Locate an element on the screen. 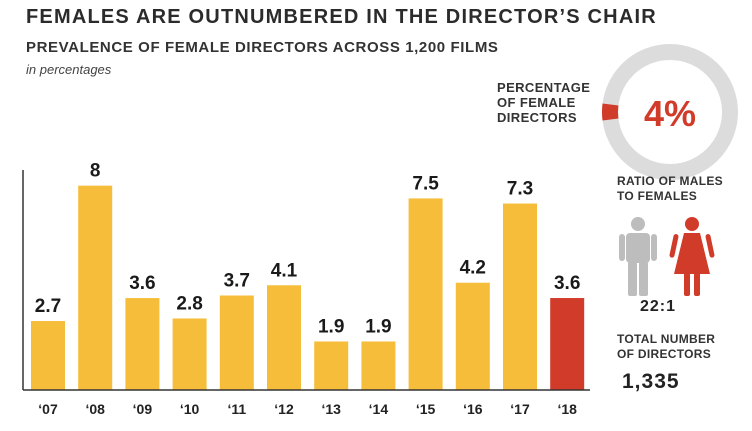  ratio-figures is located at coordinates (667, 256).